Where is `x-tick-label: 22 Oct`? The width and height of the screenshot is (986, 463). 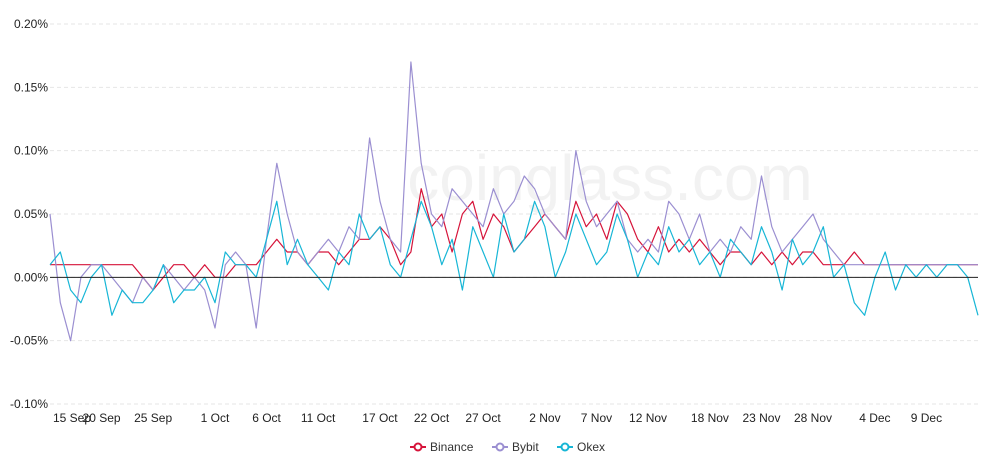 x-tick-label: 22 Oct is located at coordinates (432, 418).